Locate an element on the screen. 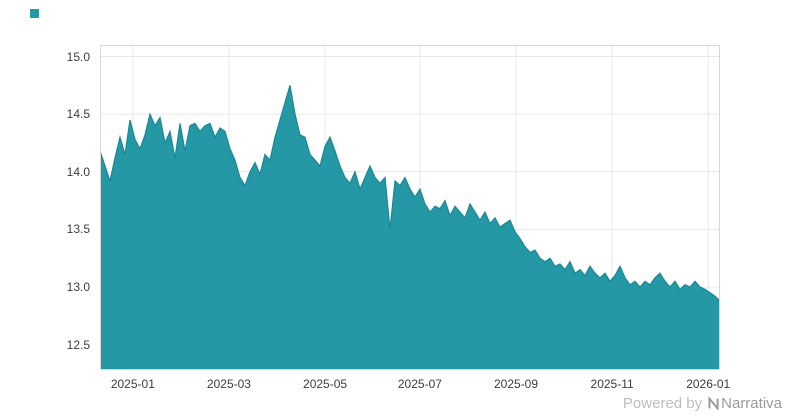  y-tick-label: 13.0 is located at coordinates (78, 287).